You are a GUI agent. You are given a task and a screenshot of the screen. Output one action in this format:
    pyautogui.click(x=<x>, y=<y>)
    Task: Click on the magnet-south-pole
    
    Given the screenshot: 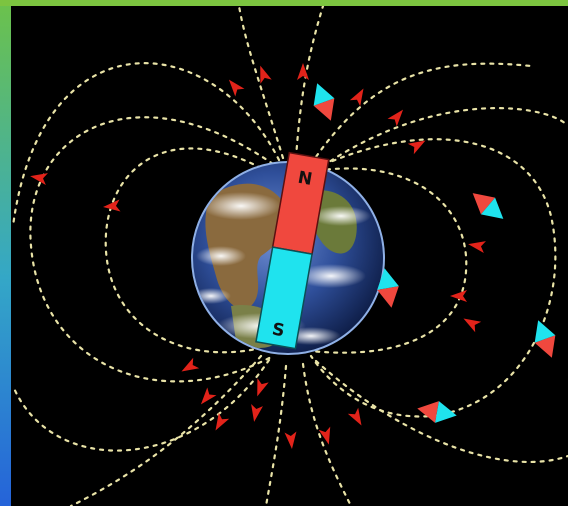 What is the action you would take?
    pyautogui.click(x=284, y=298)
    